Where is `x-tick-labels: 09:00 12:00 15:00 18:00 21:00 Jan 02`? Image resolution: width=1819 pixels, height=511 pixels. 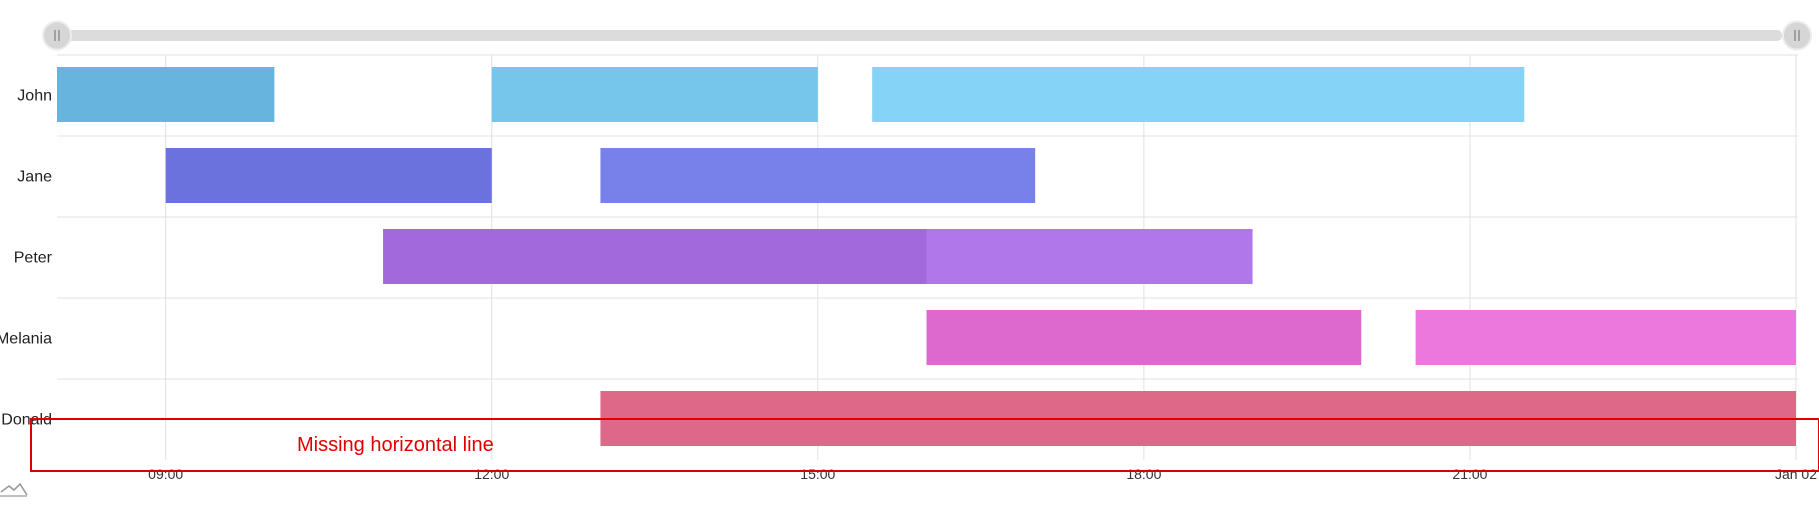
x-tick-labels: 09:00 12:00 15:00 18:00 21:00 Jan 02 is located at coordinates (982, 474).